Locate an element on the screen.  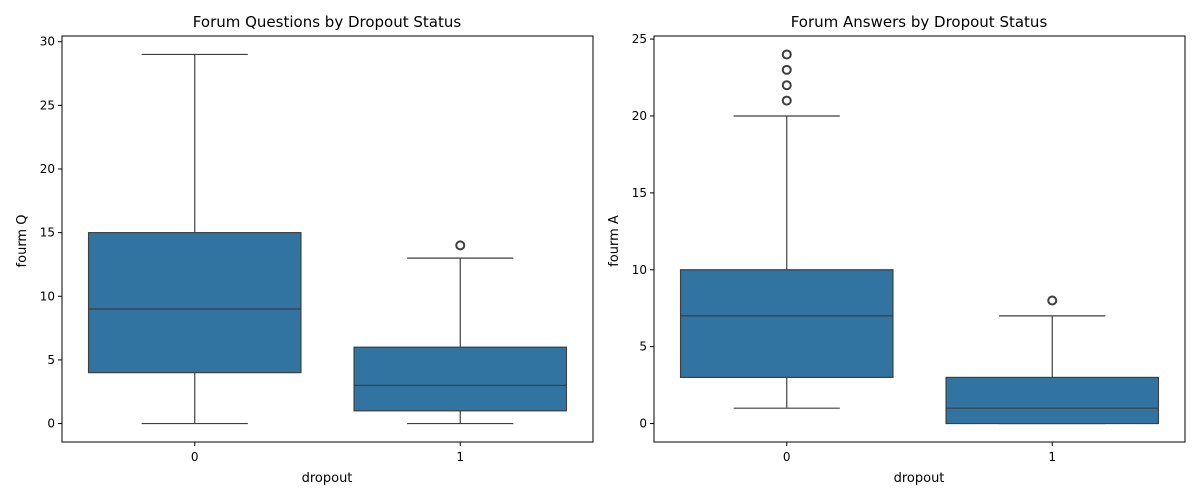
chart-title: Forum Questions by Dropout Status is located at coordinates (327, 22).